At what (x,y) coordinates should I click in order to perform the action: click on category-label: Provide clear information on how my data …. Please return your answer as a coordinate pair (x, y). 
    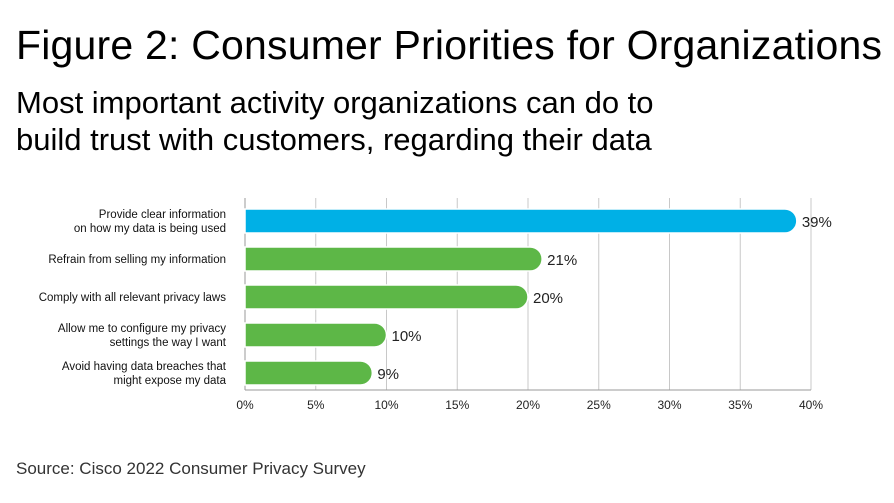
    Looking at the image, I should click on (150, 222).